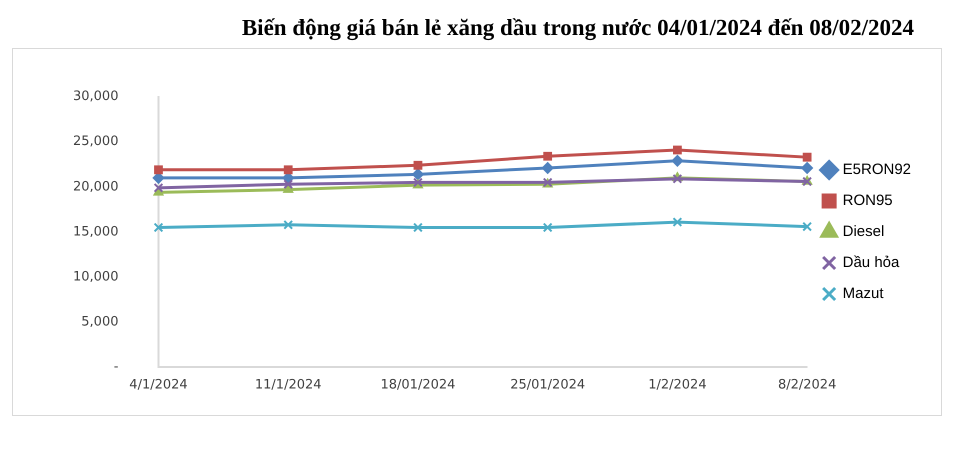 Image resolution: width=974 pixels, height=467 pixels. What do you see at coordinates (95, 232) in the screenshot?
I see `y-tick-label: 15,000` at bounding box center [95, 232].